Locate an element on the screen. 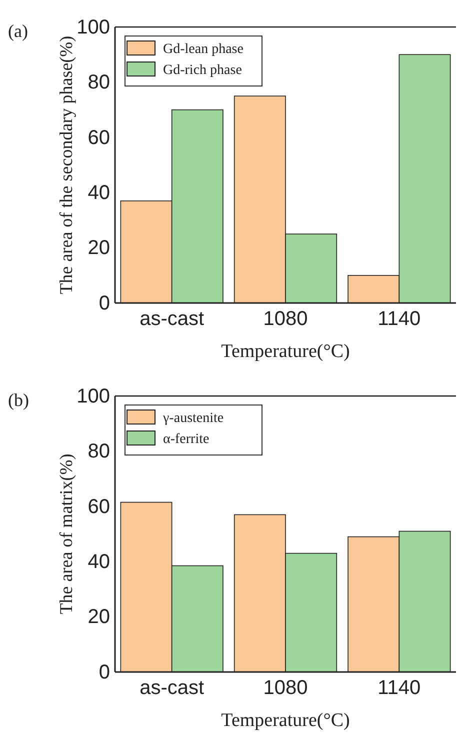 This screenshot has height=738, width=458. y-axis-title: The area of the secondary phase(%) is located at coordinates (66, 165).